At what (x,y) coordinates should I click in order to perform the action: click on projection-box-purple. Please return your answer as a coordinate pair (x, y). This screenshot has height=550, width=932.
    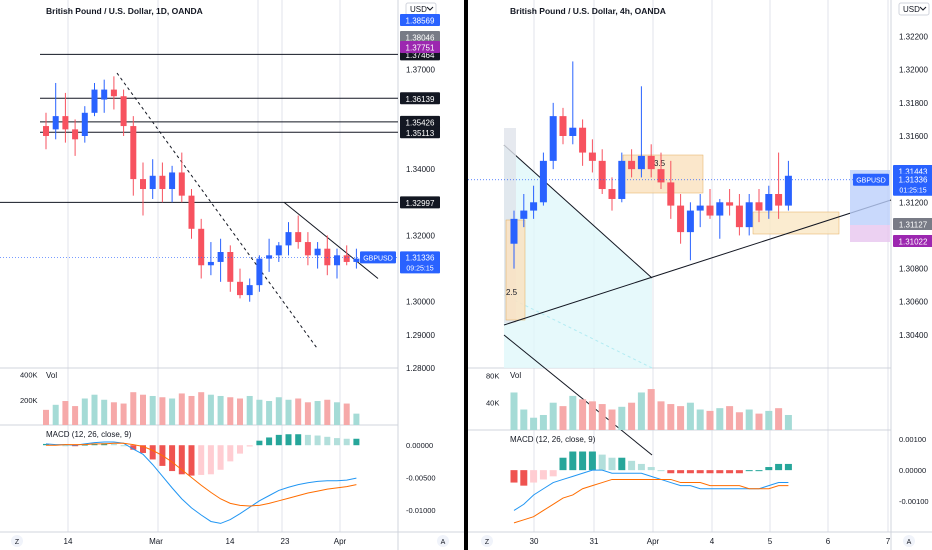
    Looking at the image, I should click on (870, 233).